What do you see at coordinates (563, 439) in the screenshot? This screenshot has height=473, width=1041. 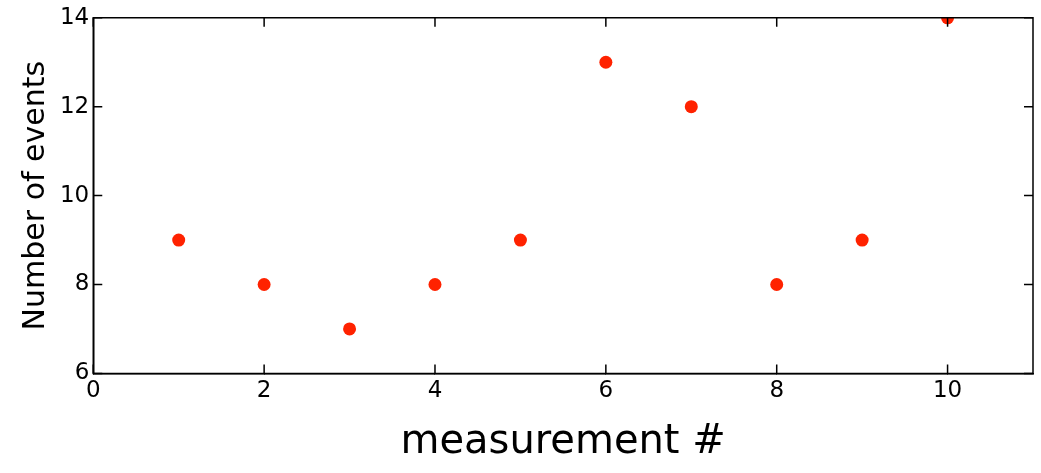 I see `x-axis-title: measurement #` at bounding box center [563, 439].